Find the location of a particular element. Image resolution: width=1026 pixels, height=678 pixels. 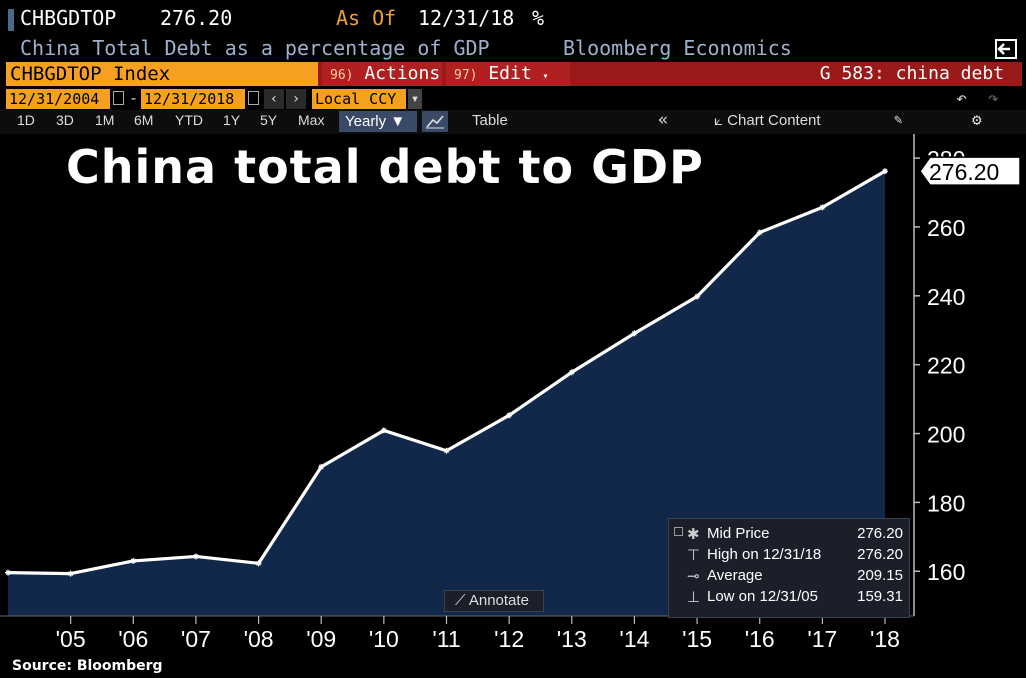

x-tick-label: '10 is located at coordinates (384, 639).